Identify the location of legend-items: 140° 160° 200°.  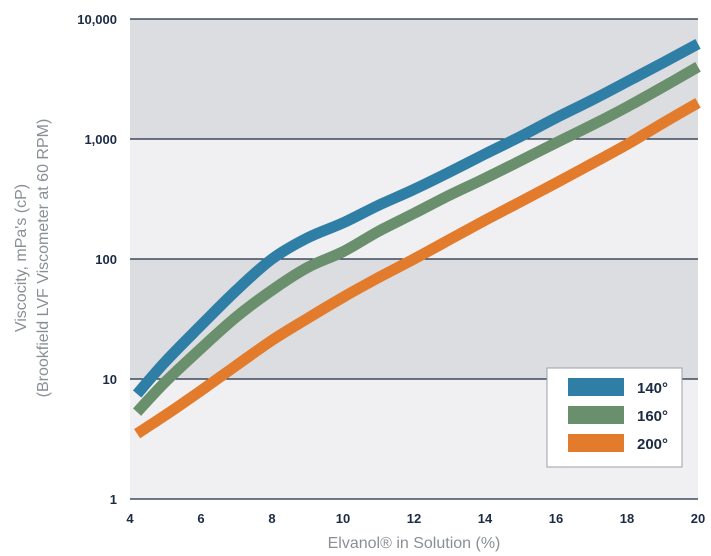
(618, 415).